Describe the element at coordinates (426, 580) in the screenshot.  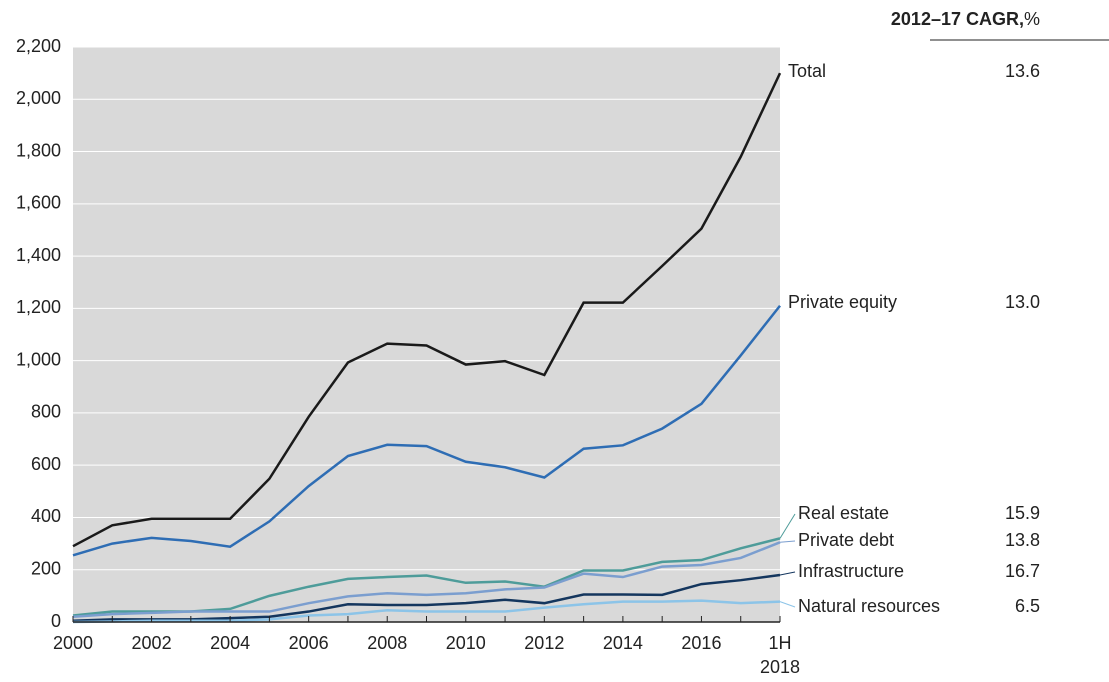
I see `series-line` at that location.